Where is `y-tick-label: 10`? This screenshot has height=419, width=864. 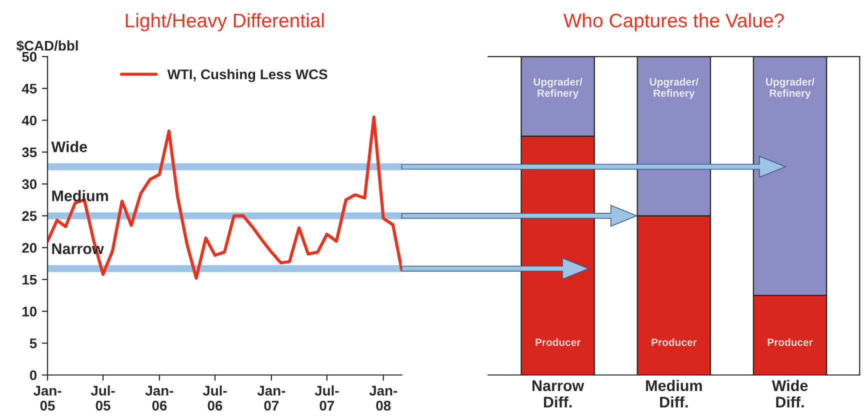
y-tick-label: 10 is located at coordinates (29, 311).